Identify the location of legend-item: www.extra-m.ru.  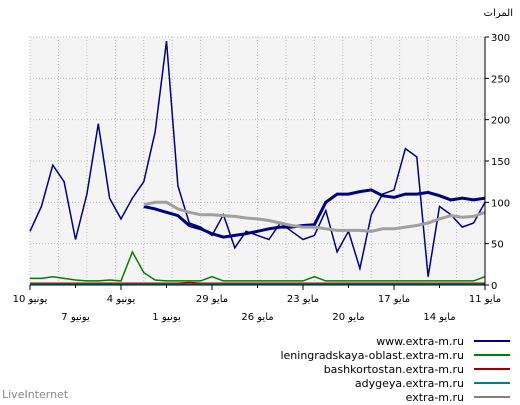
(350, 341).